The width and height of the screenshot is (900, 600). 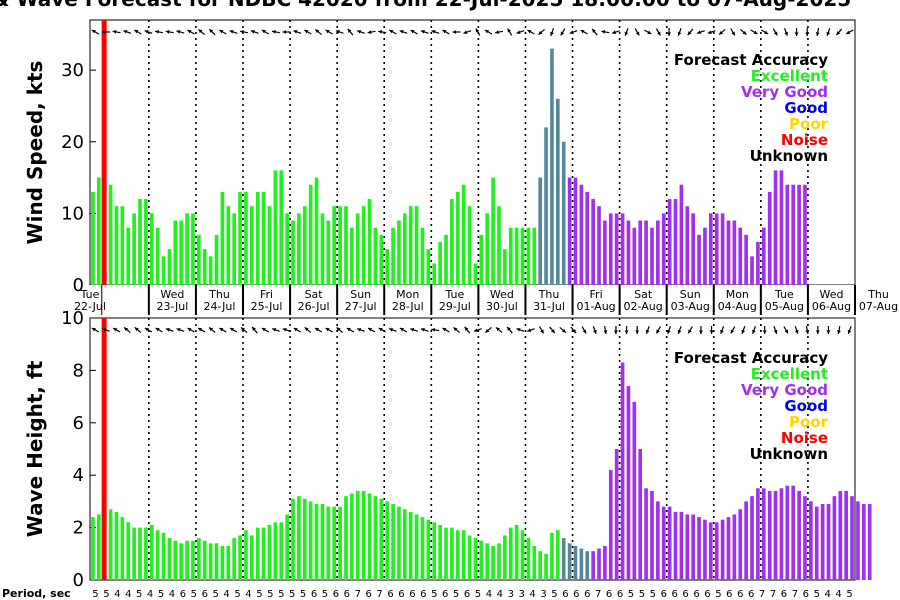 What do you see at coordinates (543, 594) in the screenshot?
I see `period-value: 3` at bounding box center [543, 594].